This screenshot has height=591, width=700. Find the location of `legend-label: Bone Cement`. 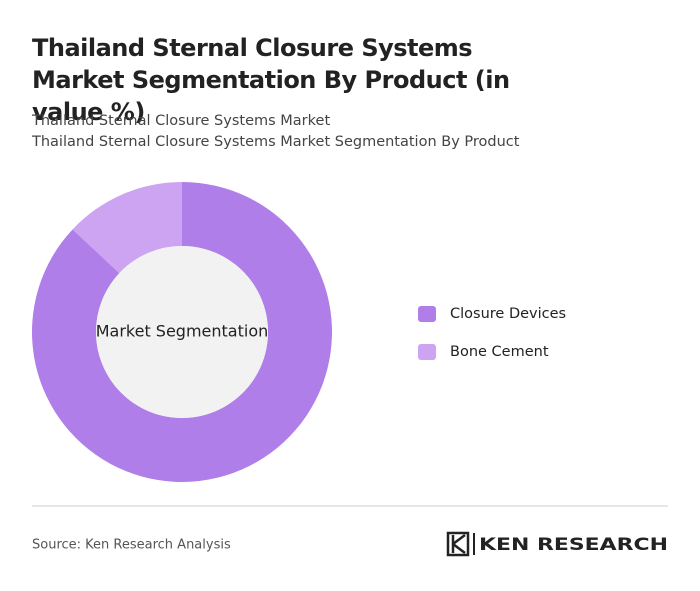

legend-label: Bone Cement is located at coordinates (499, 352).